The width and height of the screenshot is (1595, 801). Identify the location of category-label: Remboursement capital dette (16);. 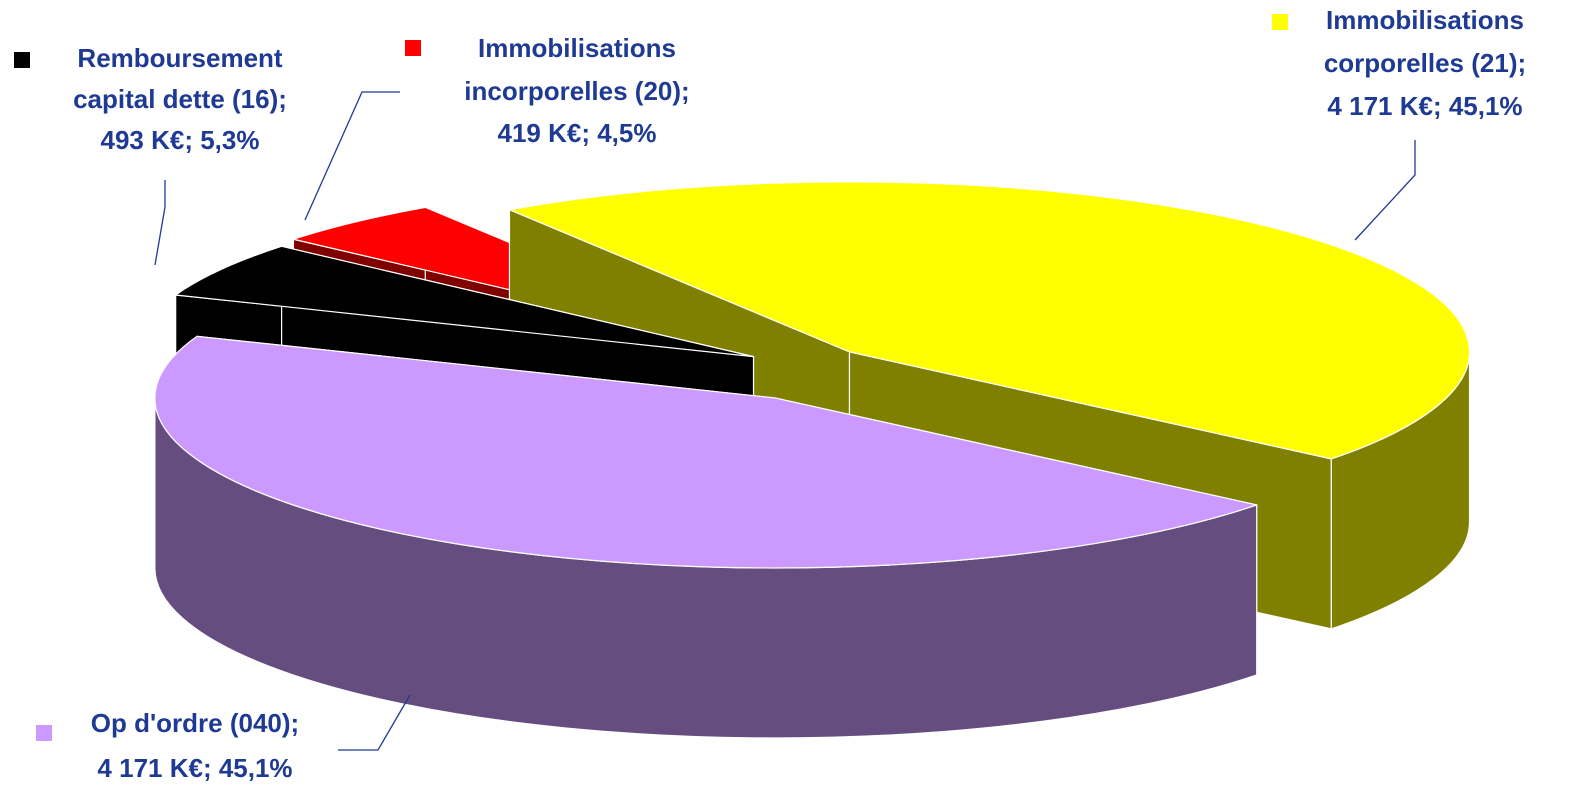
(180, 78).